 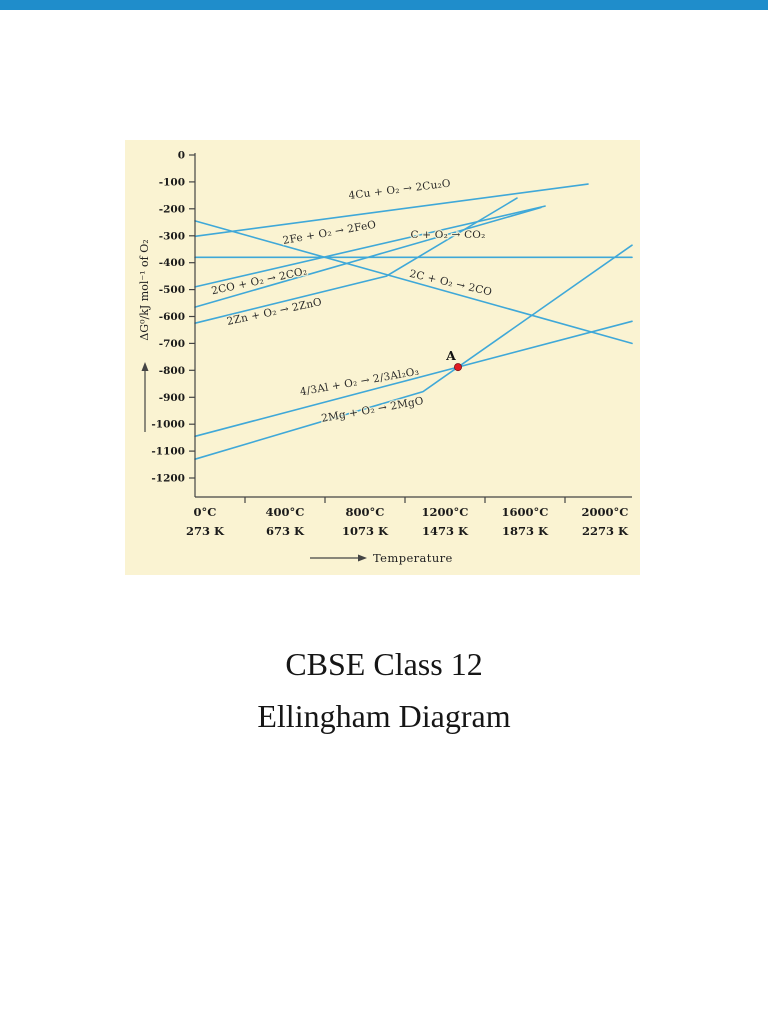 What do you see at coordinates (205, 512) in the screenshot?
I see `x-tick-label-celsius: 0°C` at bounding box center [205, 512].